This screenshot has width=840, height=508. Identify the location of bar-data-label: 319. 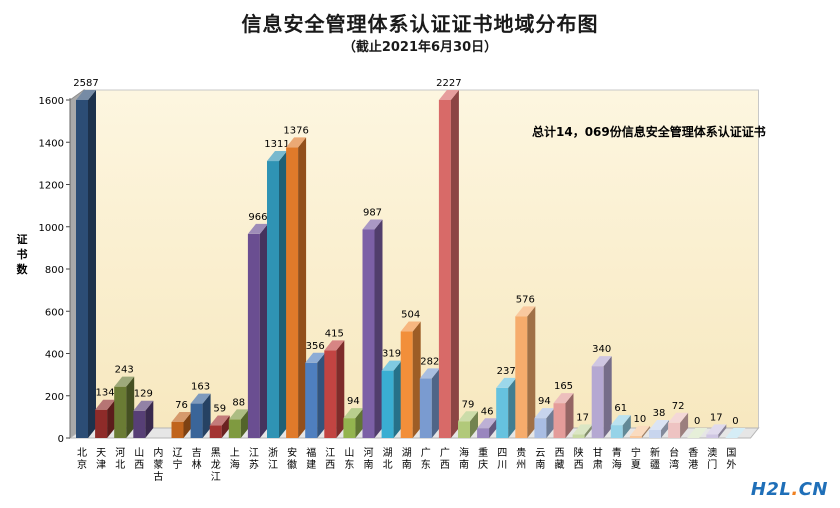
(391, 354).